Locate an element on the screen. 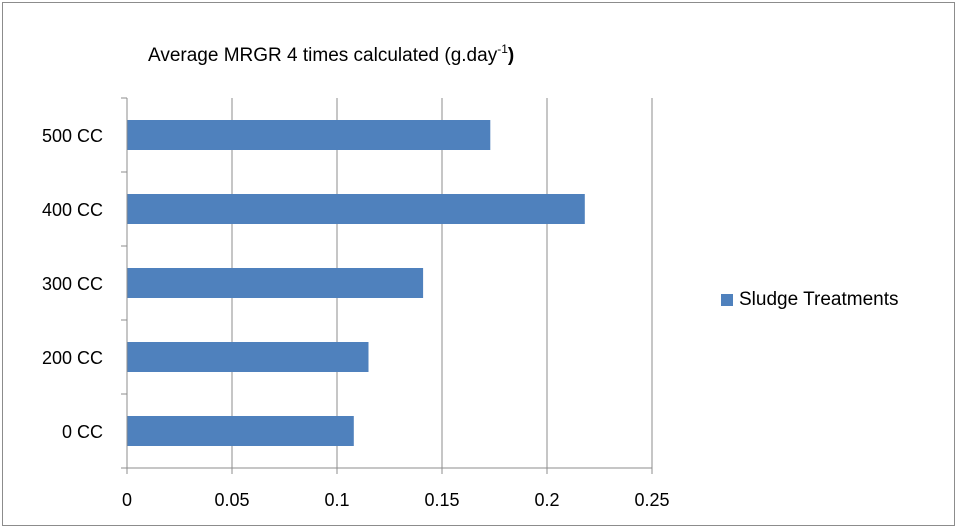  y-tick-label-1: 200 CC is located at coordinates (72, 358).